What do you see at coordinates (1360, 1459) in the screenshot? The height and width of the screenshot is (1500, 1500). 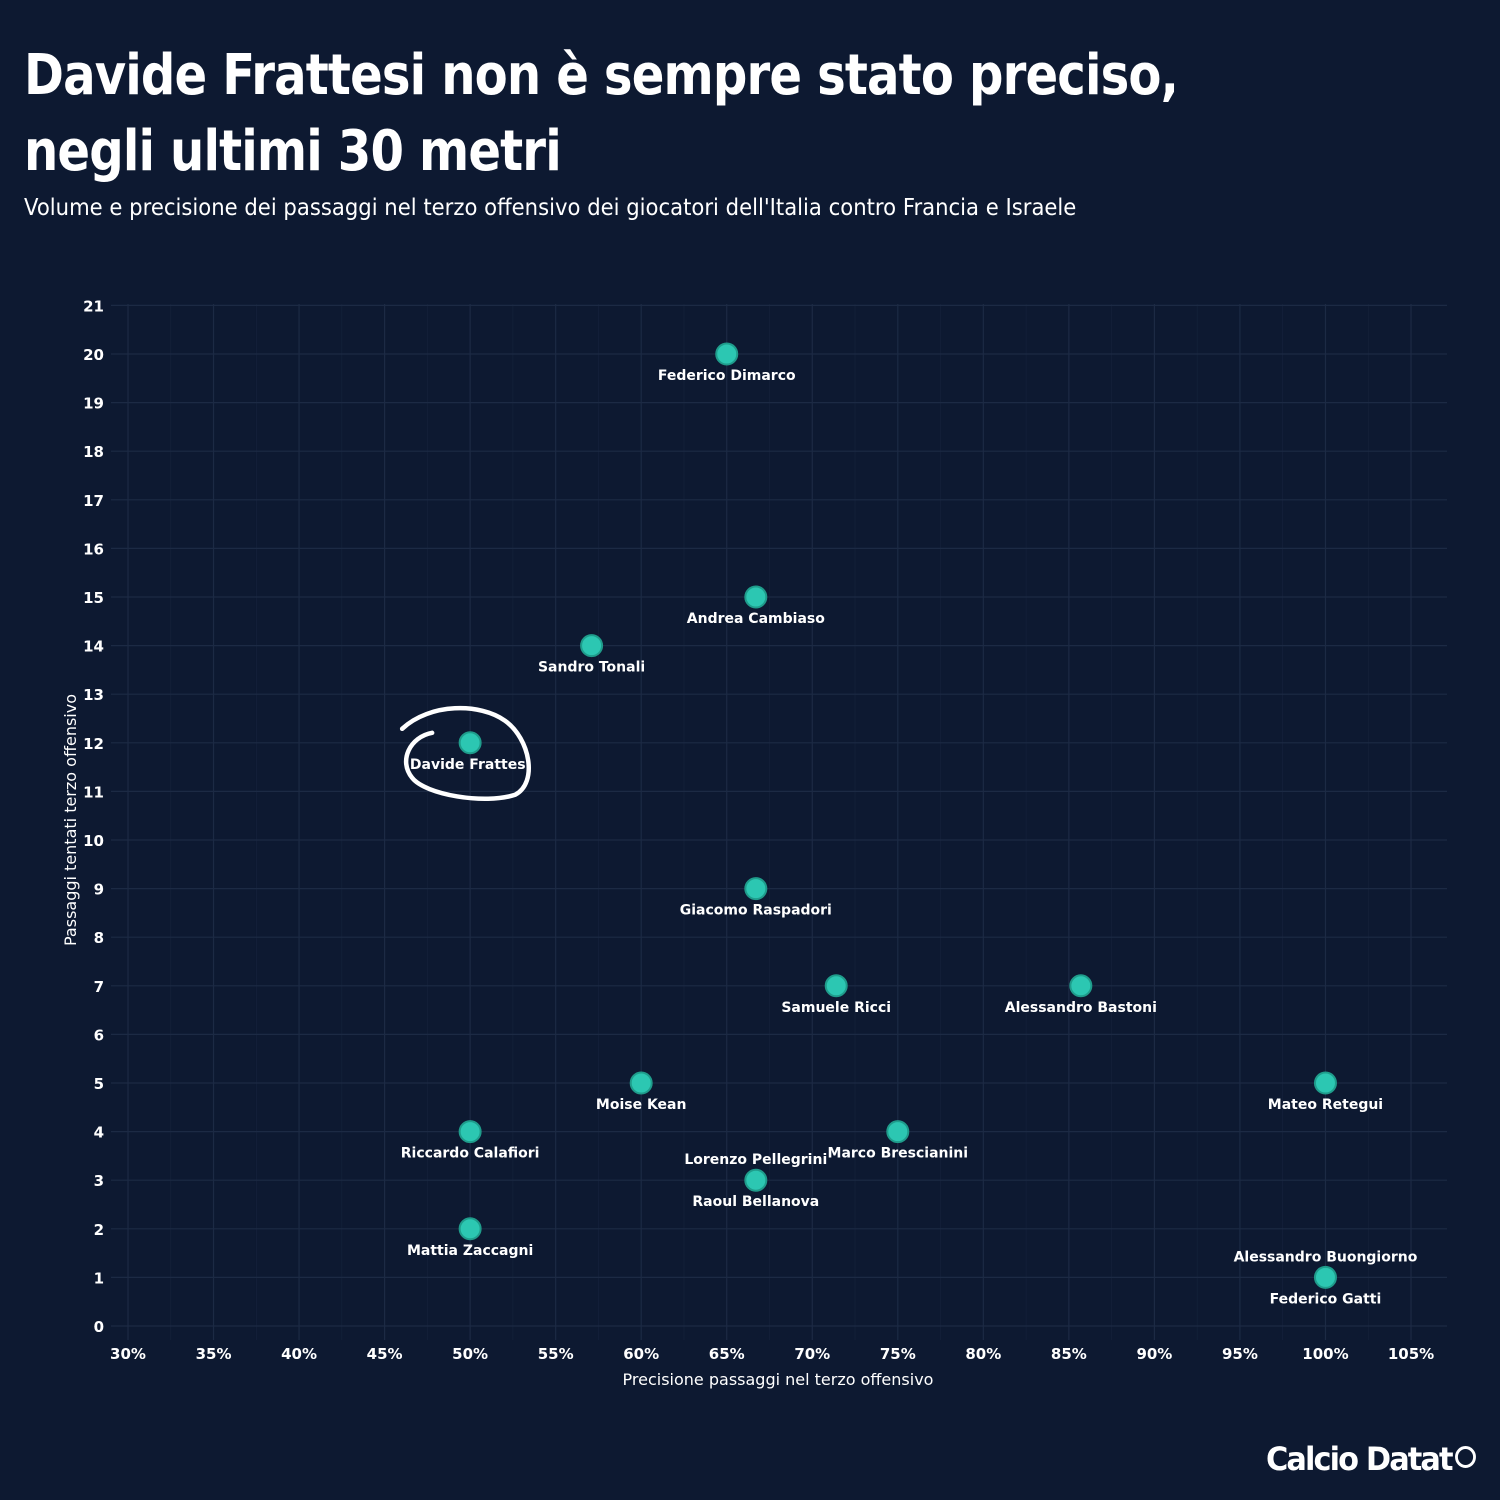 I see `logo-text: Calcio Datat` at bounding box center [1360, 1459].